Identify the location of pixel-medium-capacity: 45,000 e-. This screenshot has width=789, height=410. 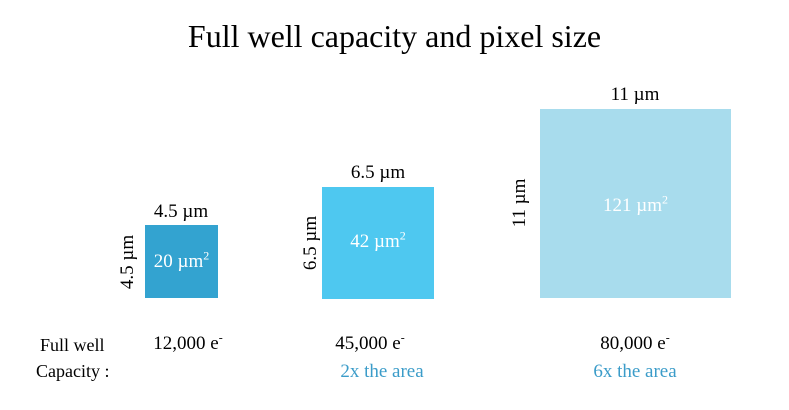
(370, 342).